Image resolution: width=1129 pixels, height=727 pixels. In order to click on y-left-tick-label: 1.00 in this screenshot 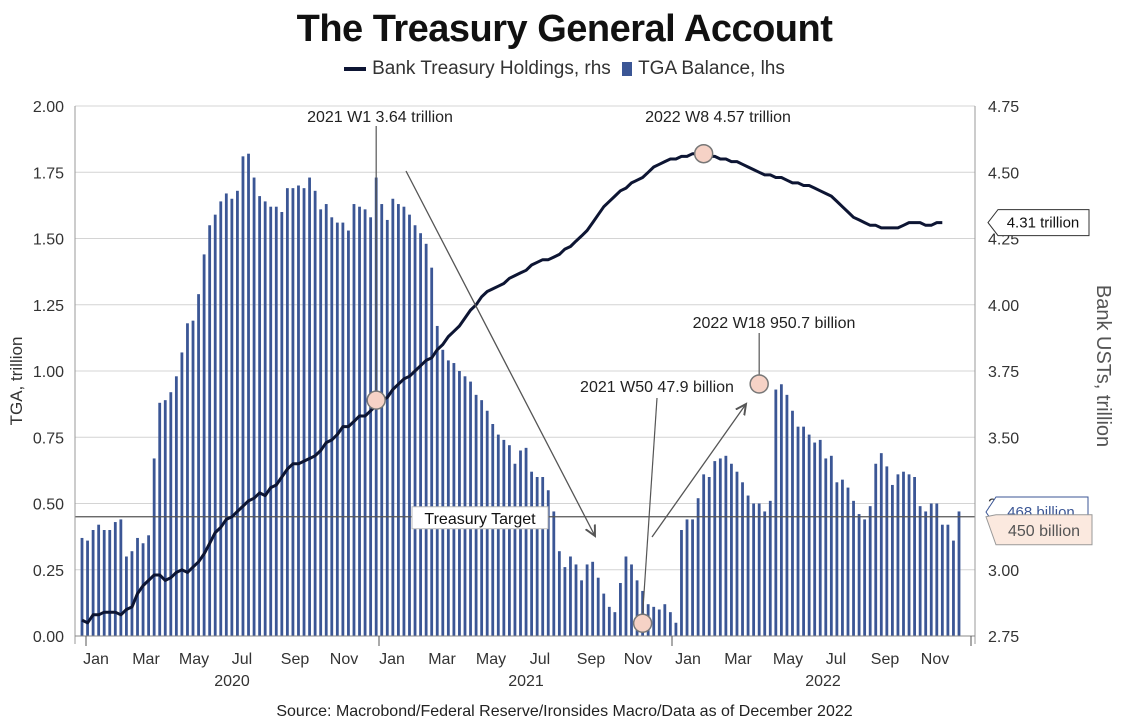, I will do `click(48, 372)`.